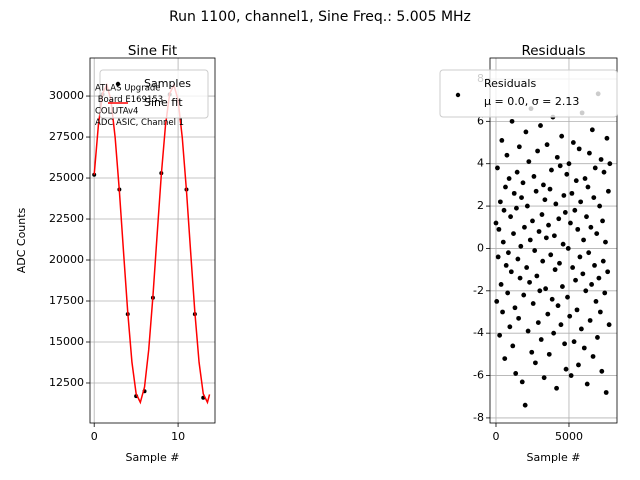 Image resolution: width=640 pixels, height=480 pixels. I want to click on y-tick-label: 17500, so click(66, 300).